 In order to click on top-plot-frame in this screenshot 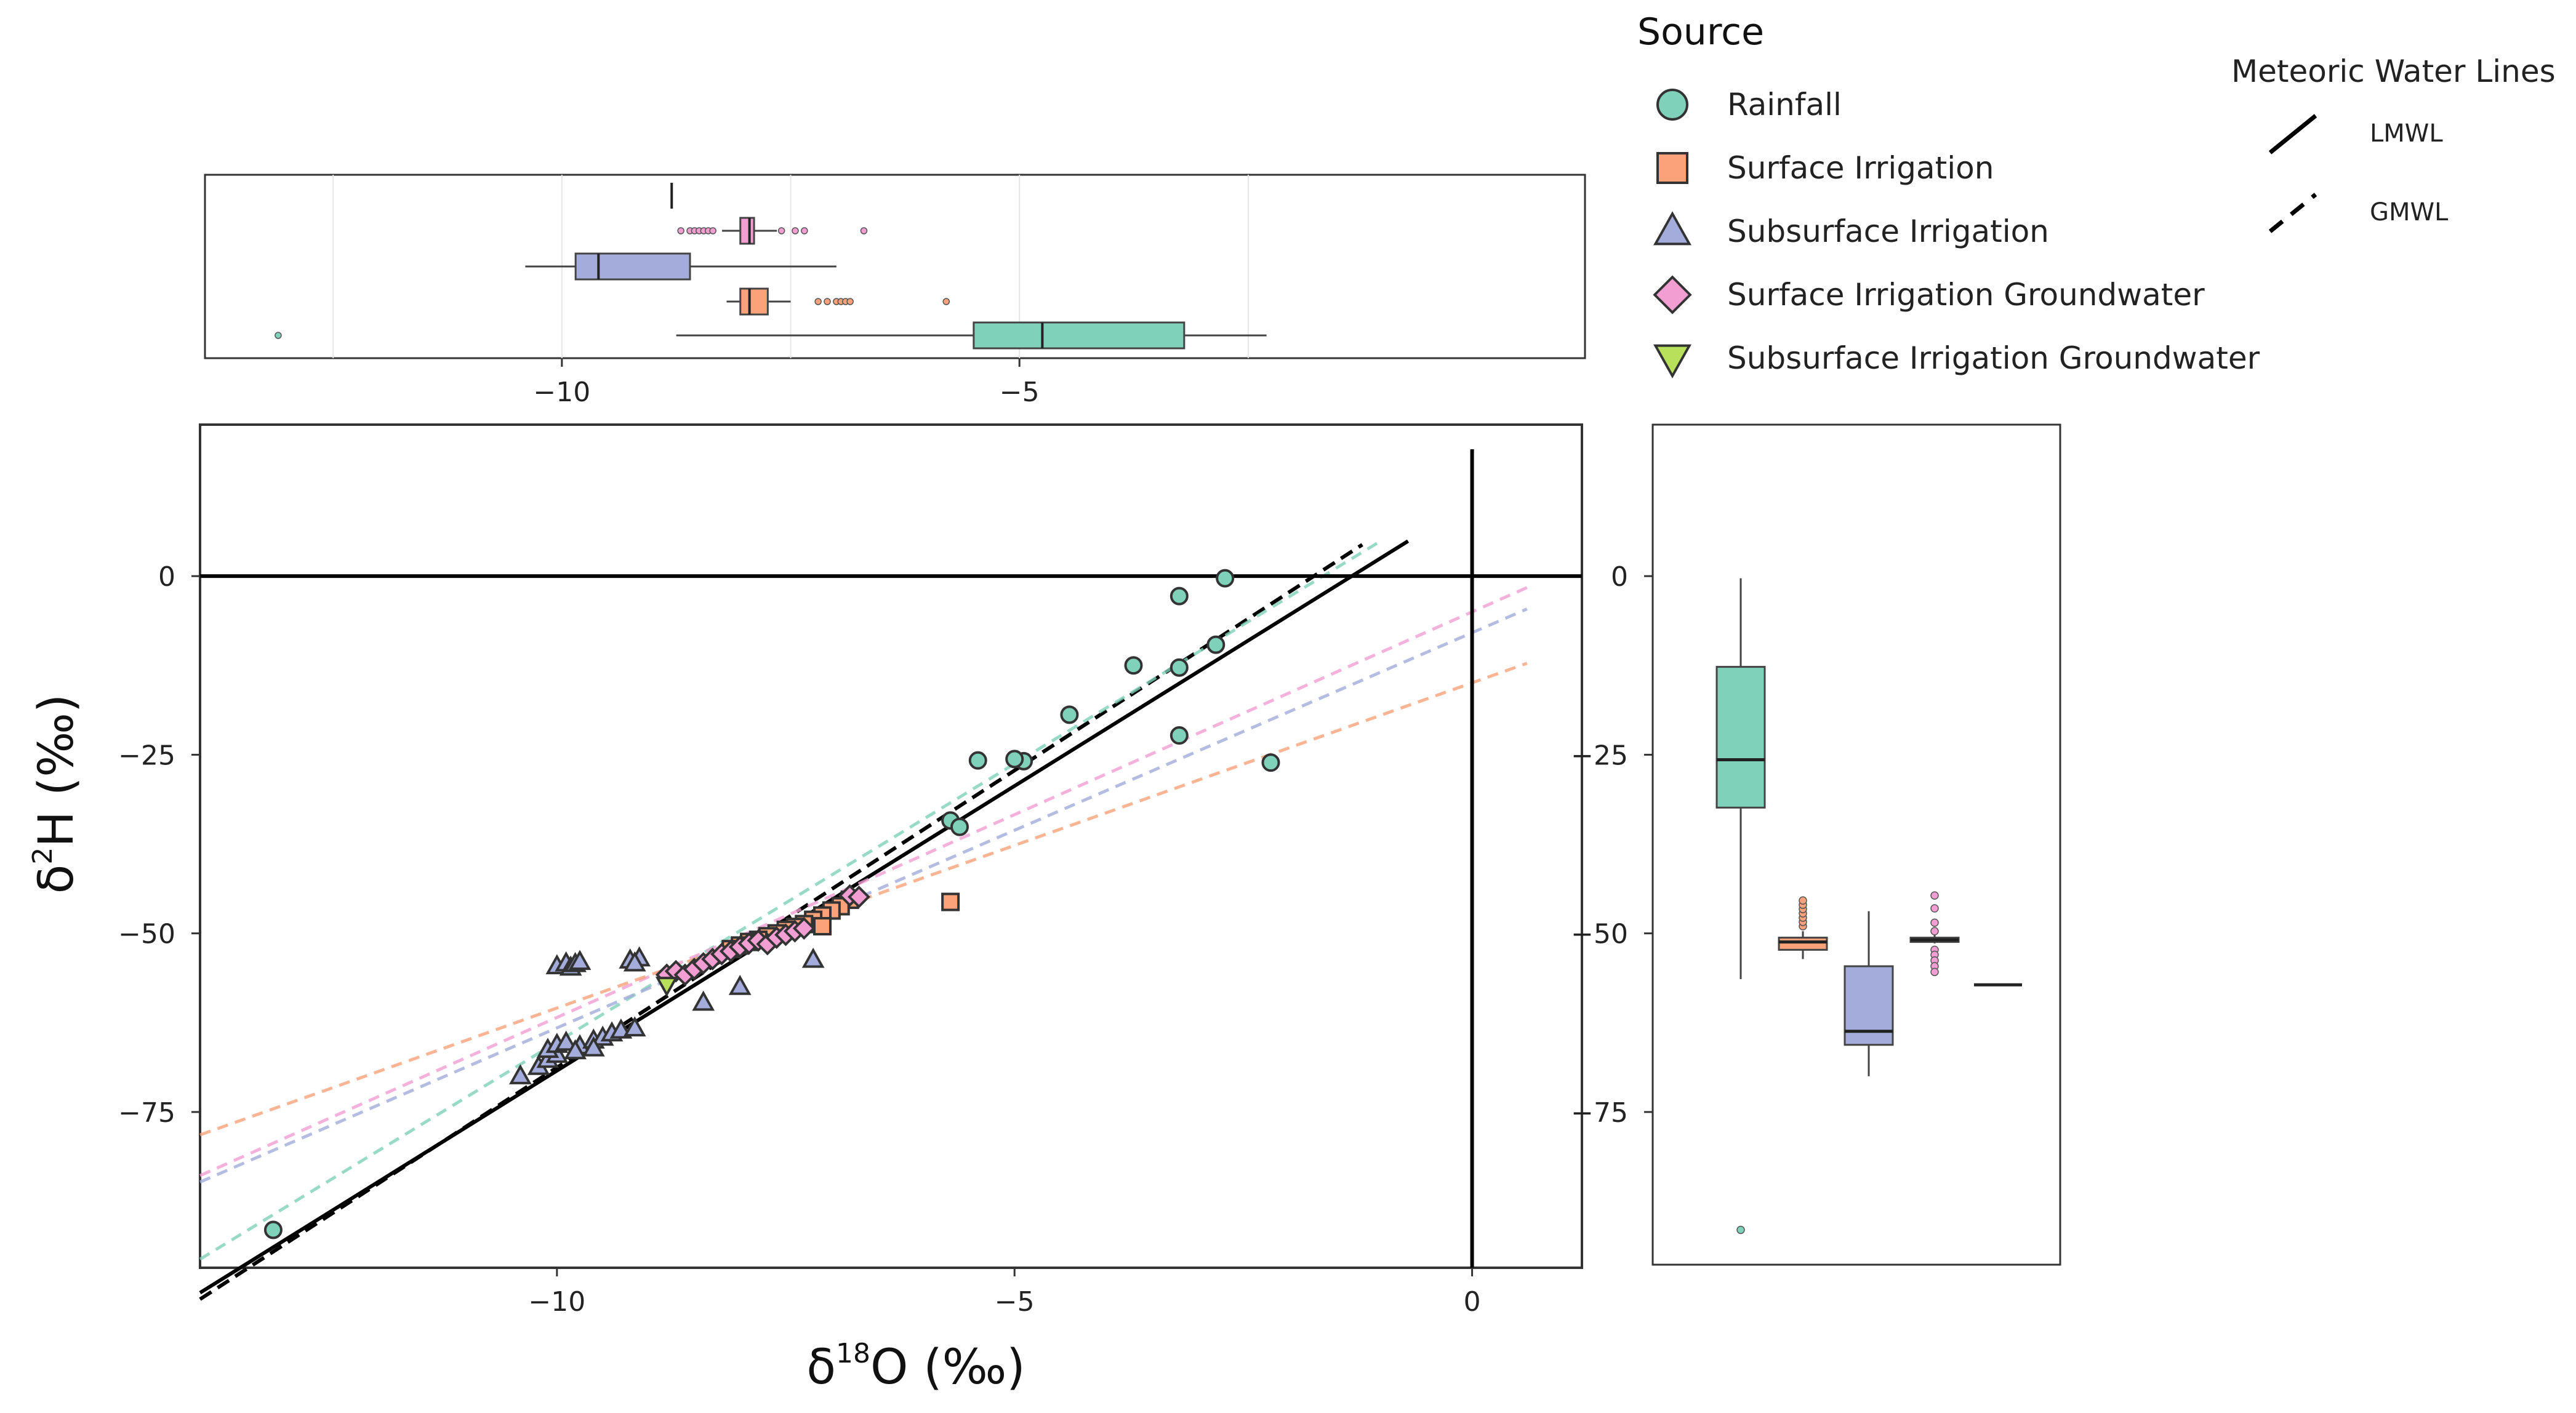, I will do `click(895, 266)`.